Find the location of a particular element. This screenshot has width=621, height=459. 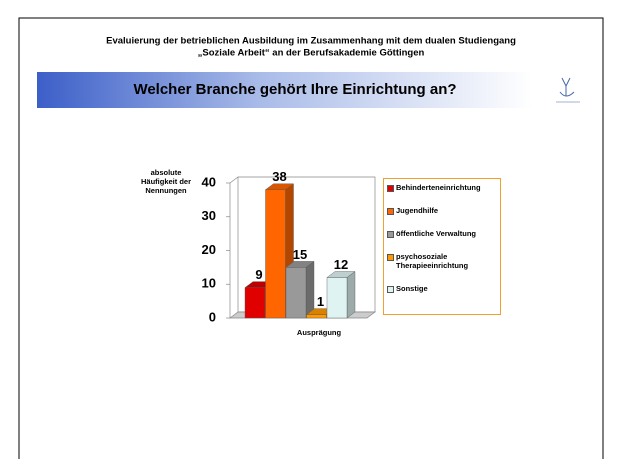

legend-item: öffentliche Verwaltung is located at coordinates (442, 233).